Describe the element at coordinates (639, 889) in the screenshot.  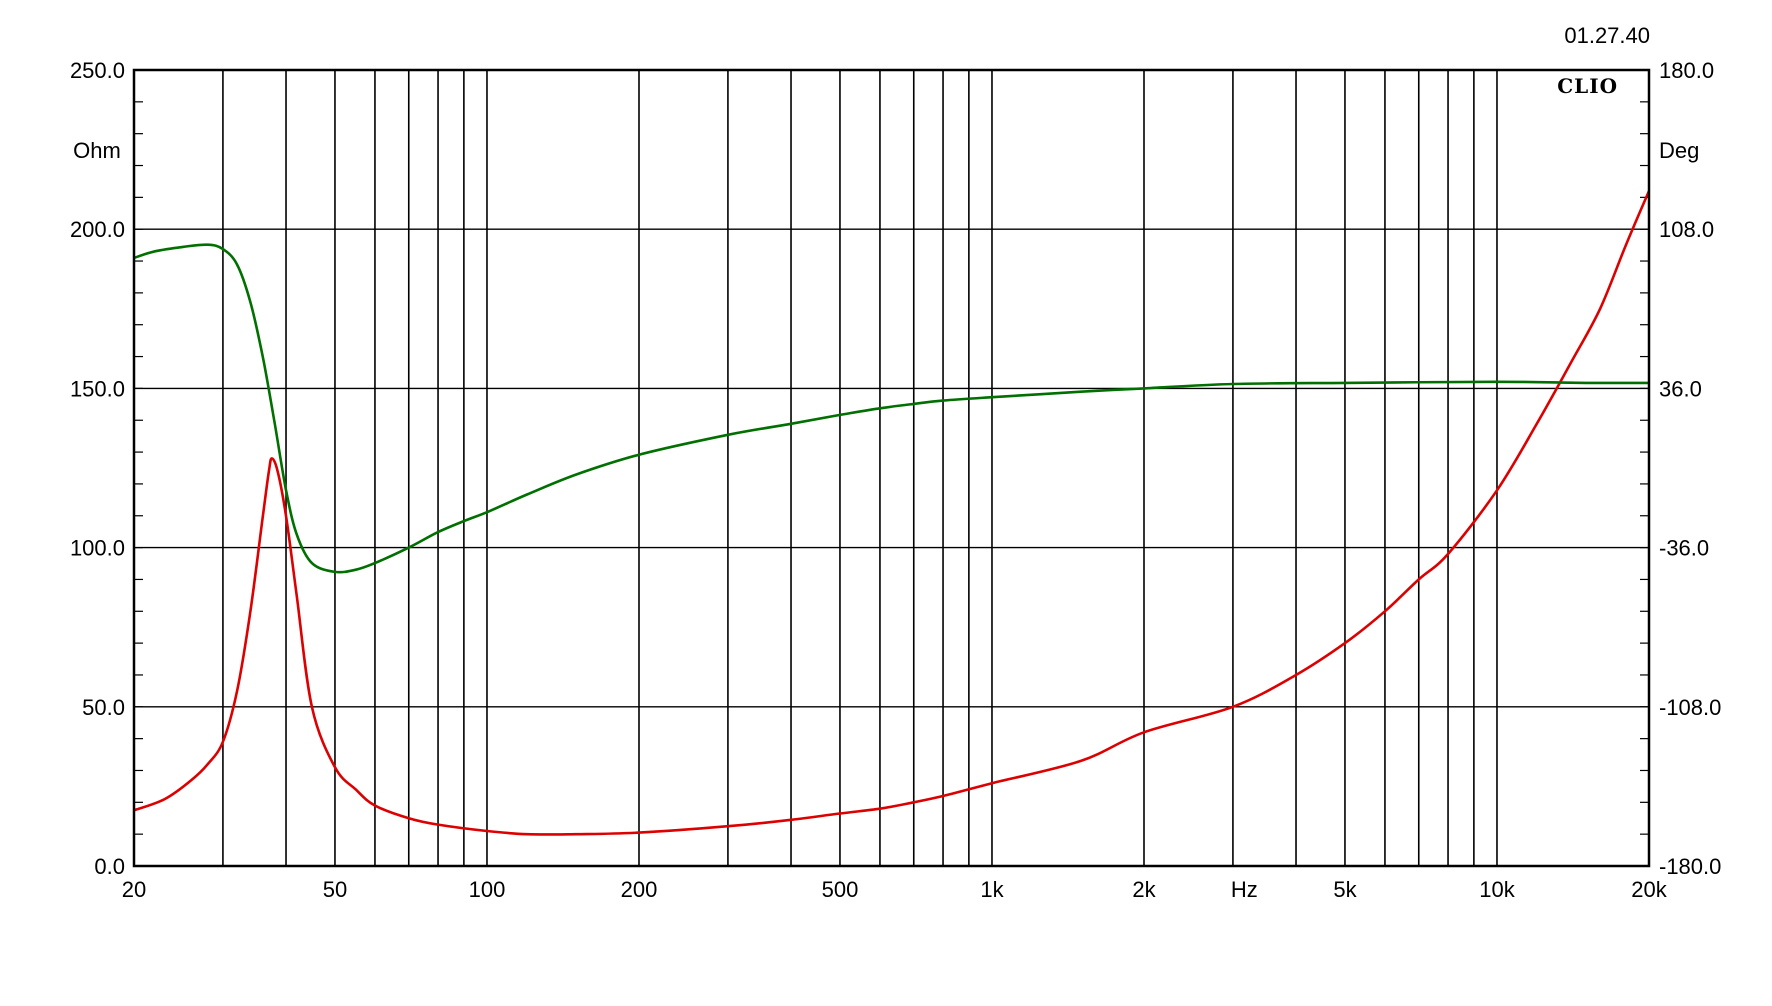
I see `x-tick-label: 200` at that location.